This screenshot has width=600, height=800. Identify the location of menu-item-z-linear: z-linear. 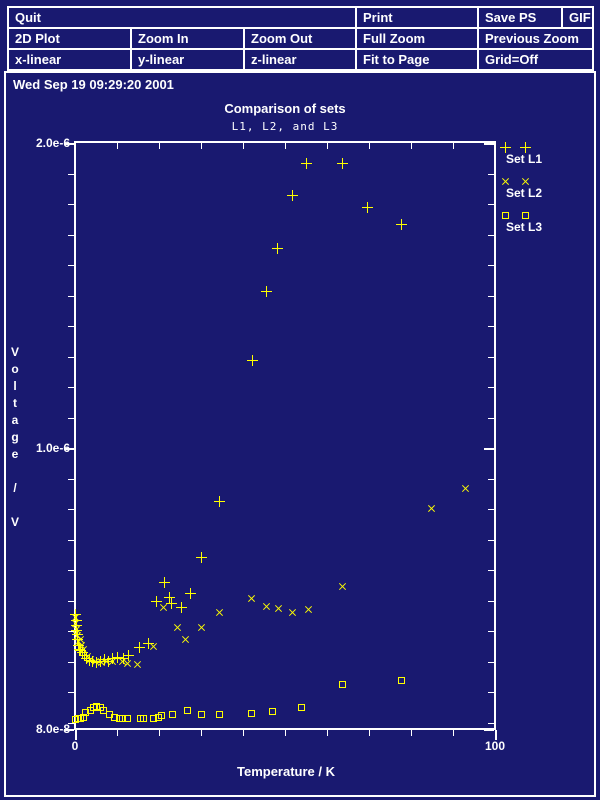
(300, 59).